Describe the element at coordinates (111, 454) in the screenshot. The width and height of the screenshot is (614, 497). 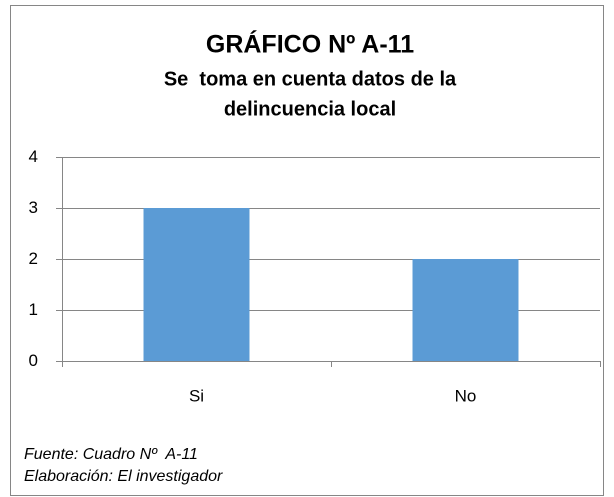
I see `source-note: Fuente: Cuadro Nº A-11` at that location.